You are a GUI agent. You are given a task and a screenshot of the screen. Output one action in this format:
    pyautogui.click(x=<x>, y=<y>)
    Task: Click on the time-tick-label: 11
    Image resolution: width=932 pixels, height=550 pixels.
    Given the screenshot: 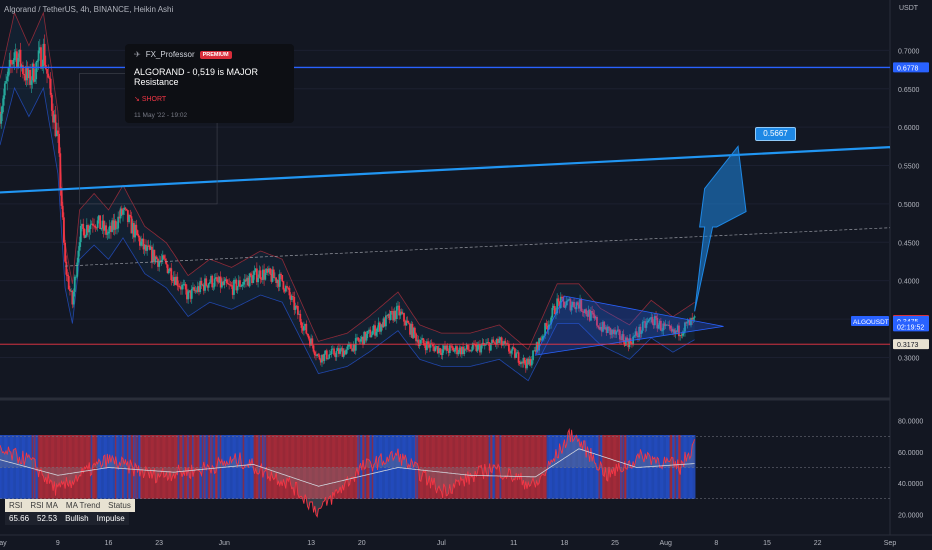 What is the action you would take?
    pyautogui.click(x=513, y=543)
    